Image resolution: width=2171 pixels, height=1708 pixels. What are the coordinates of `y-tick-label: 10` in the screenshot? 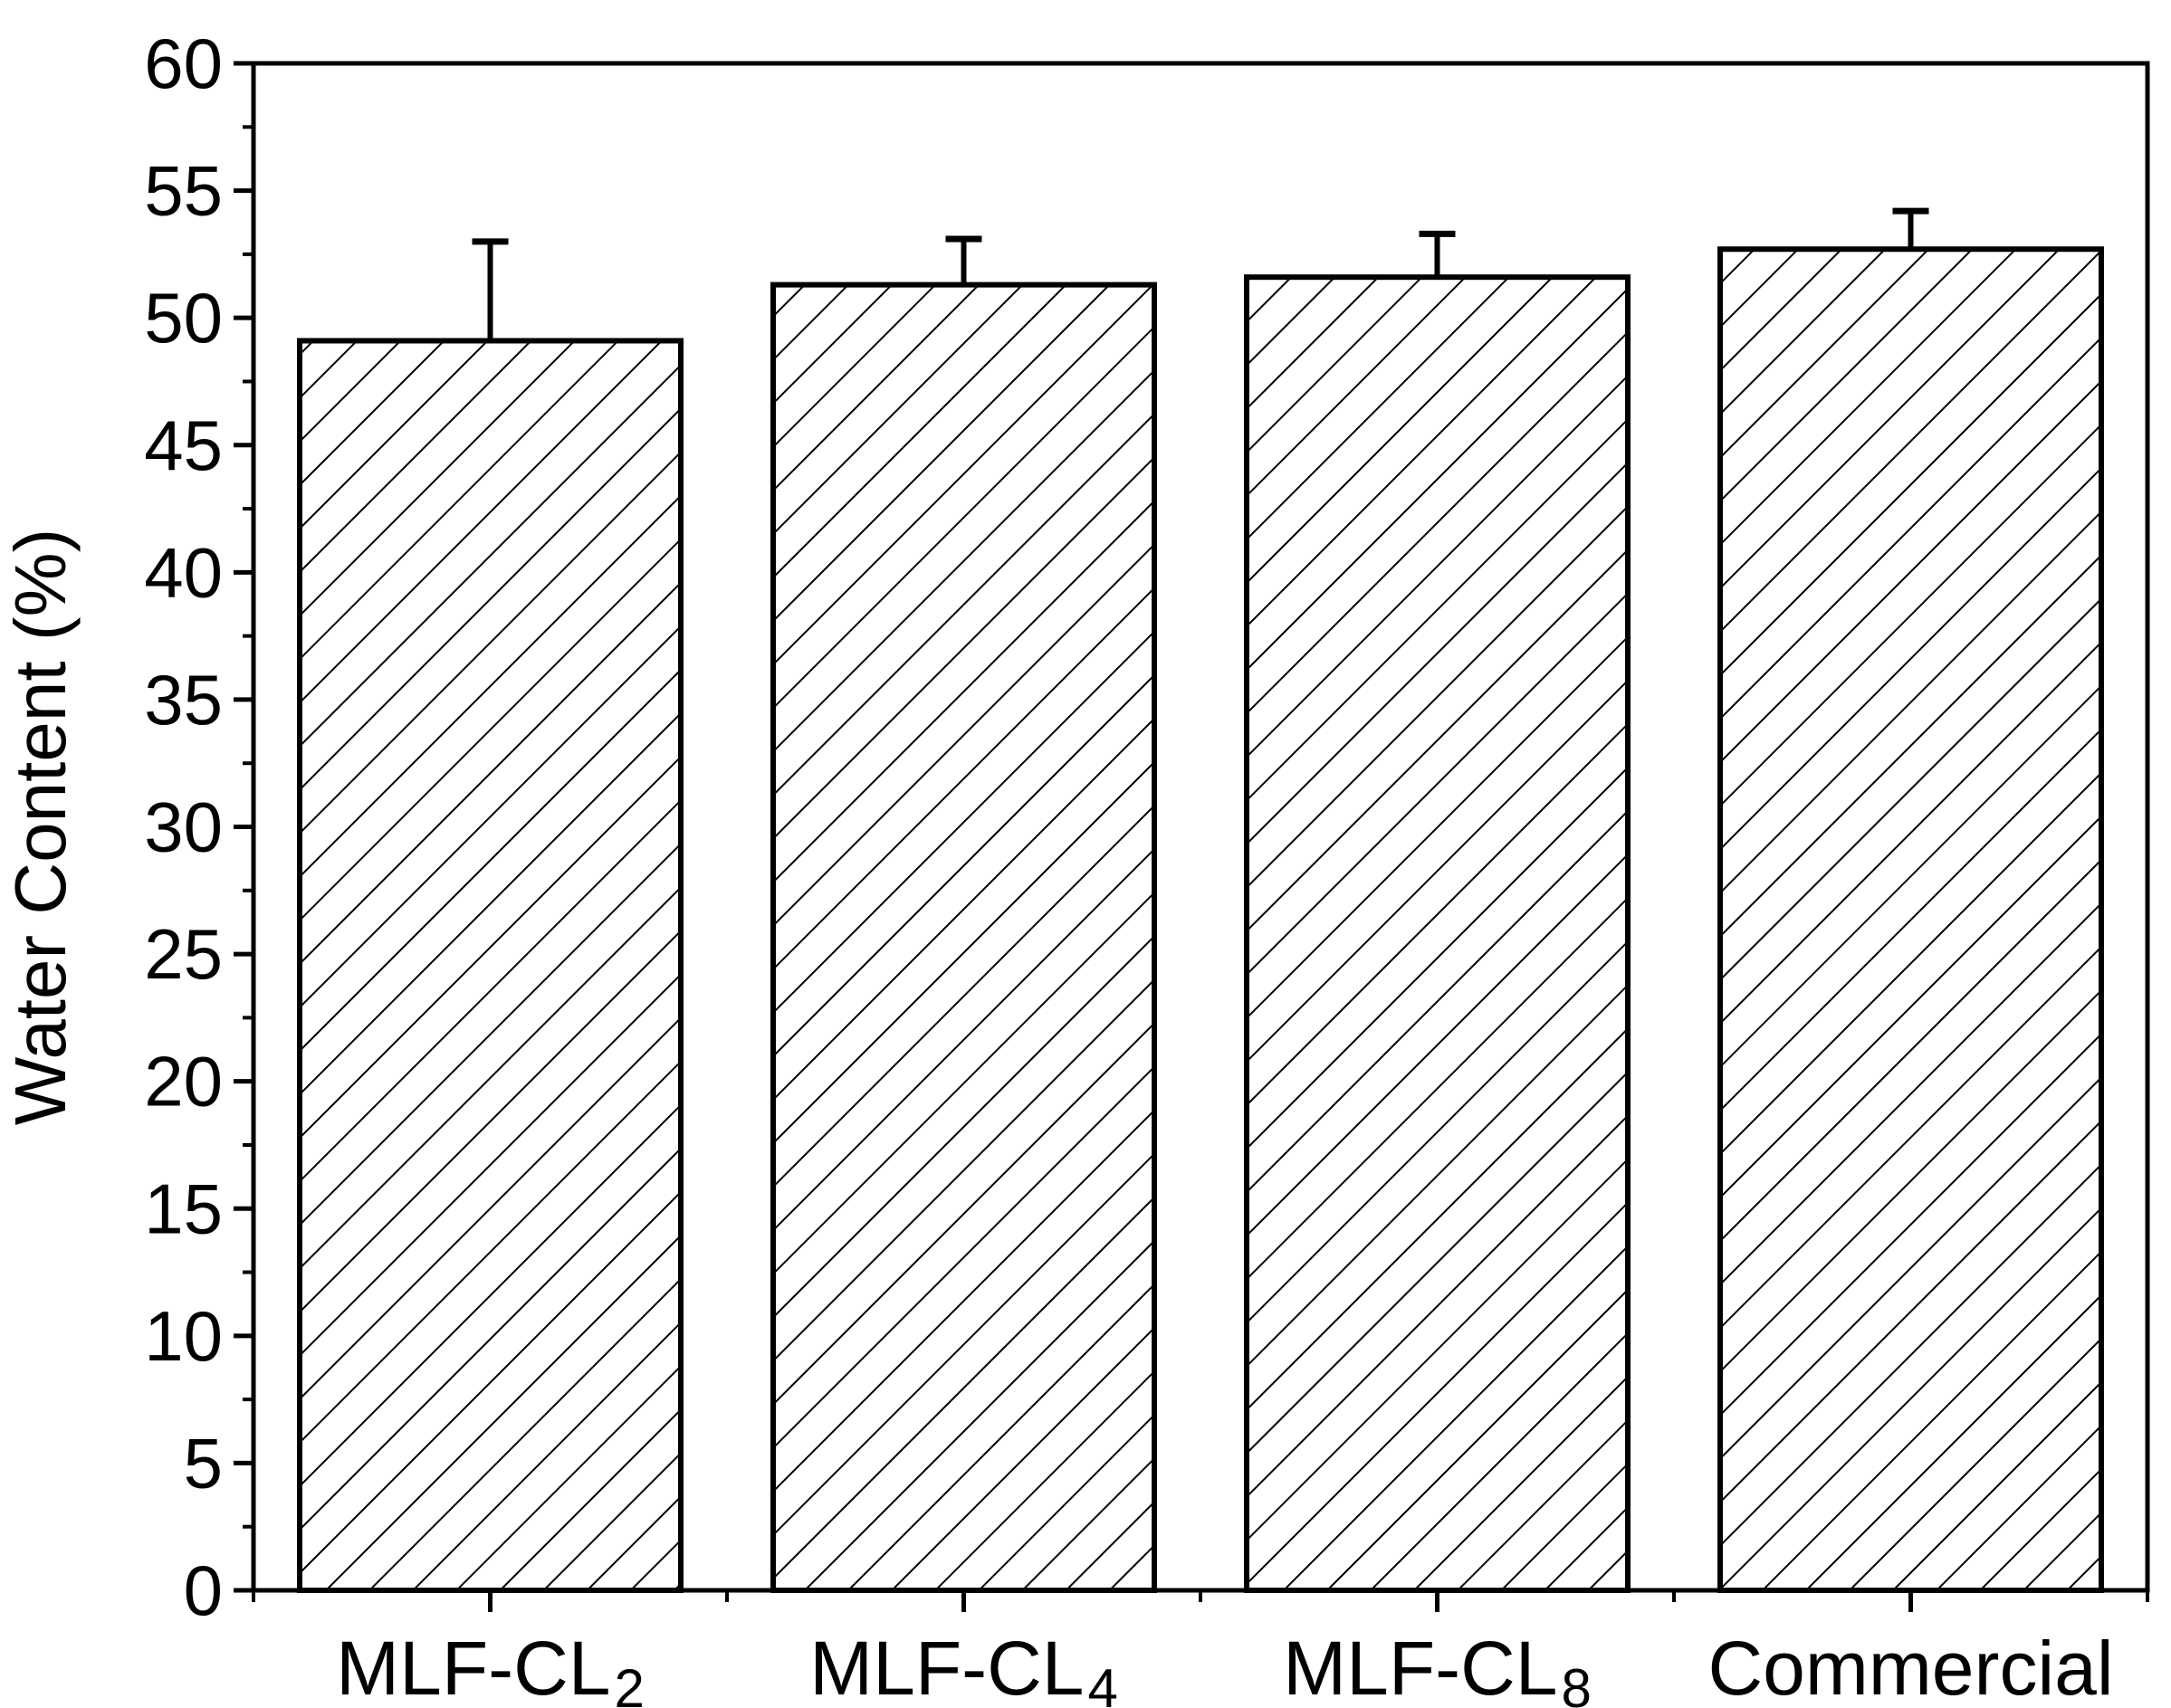 It's located at (183, 1336).